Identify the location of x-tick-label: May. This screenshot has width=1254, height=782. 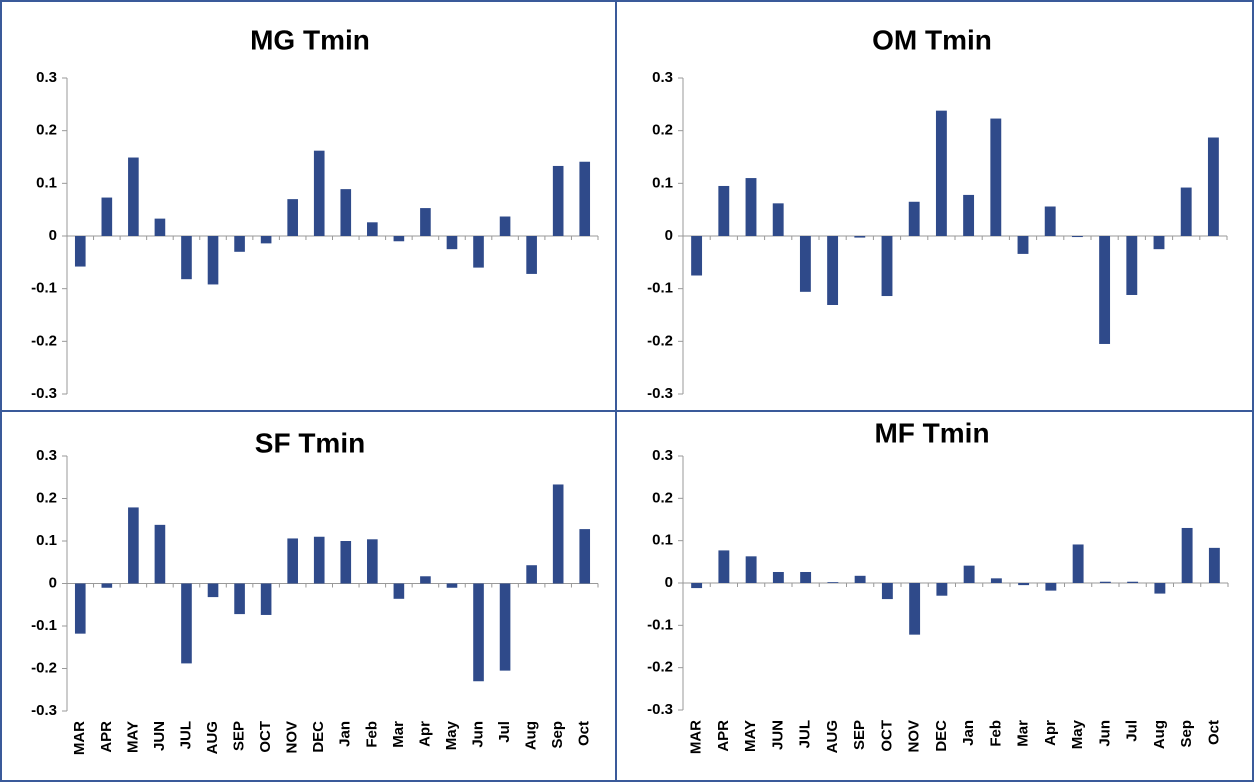
(1077, 734).